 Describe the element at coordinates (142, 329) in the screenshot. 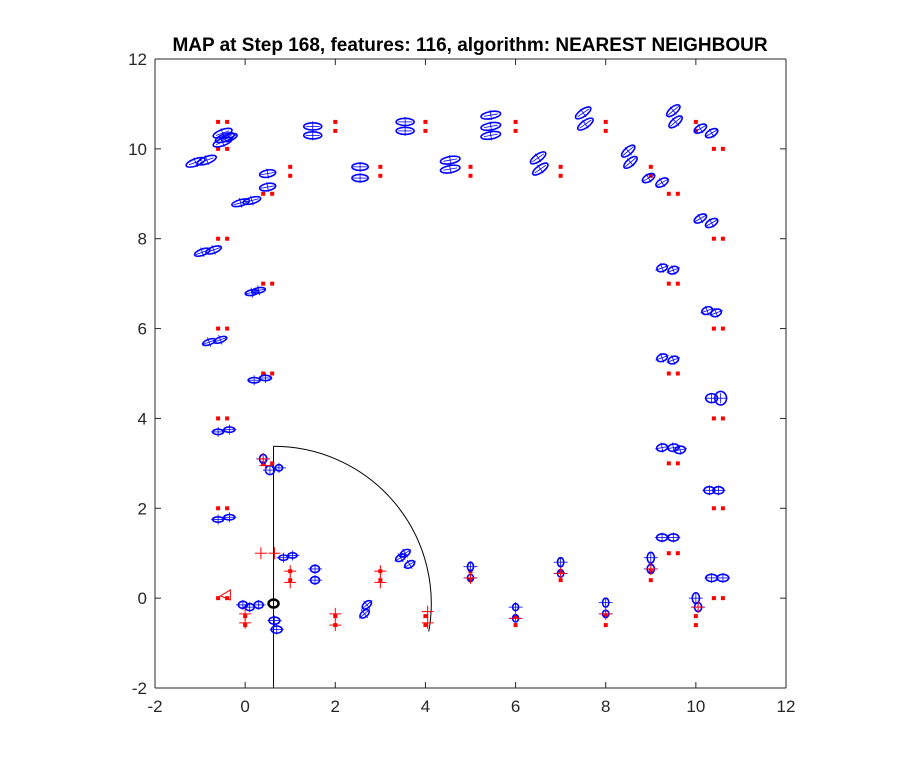

I see `y-tick-label: 6` at that location.